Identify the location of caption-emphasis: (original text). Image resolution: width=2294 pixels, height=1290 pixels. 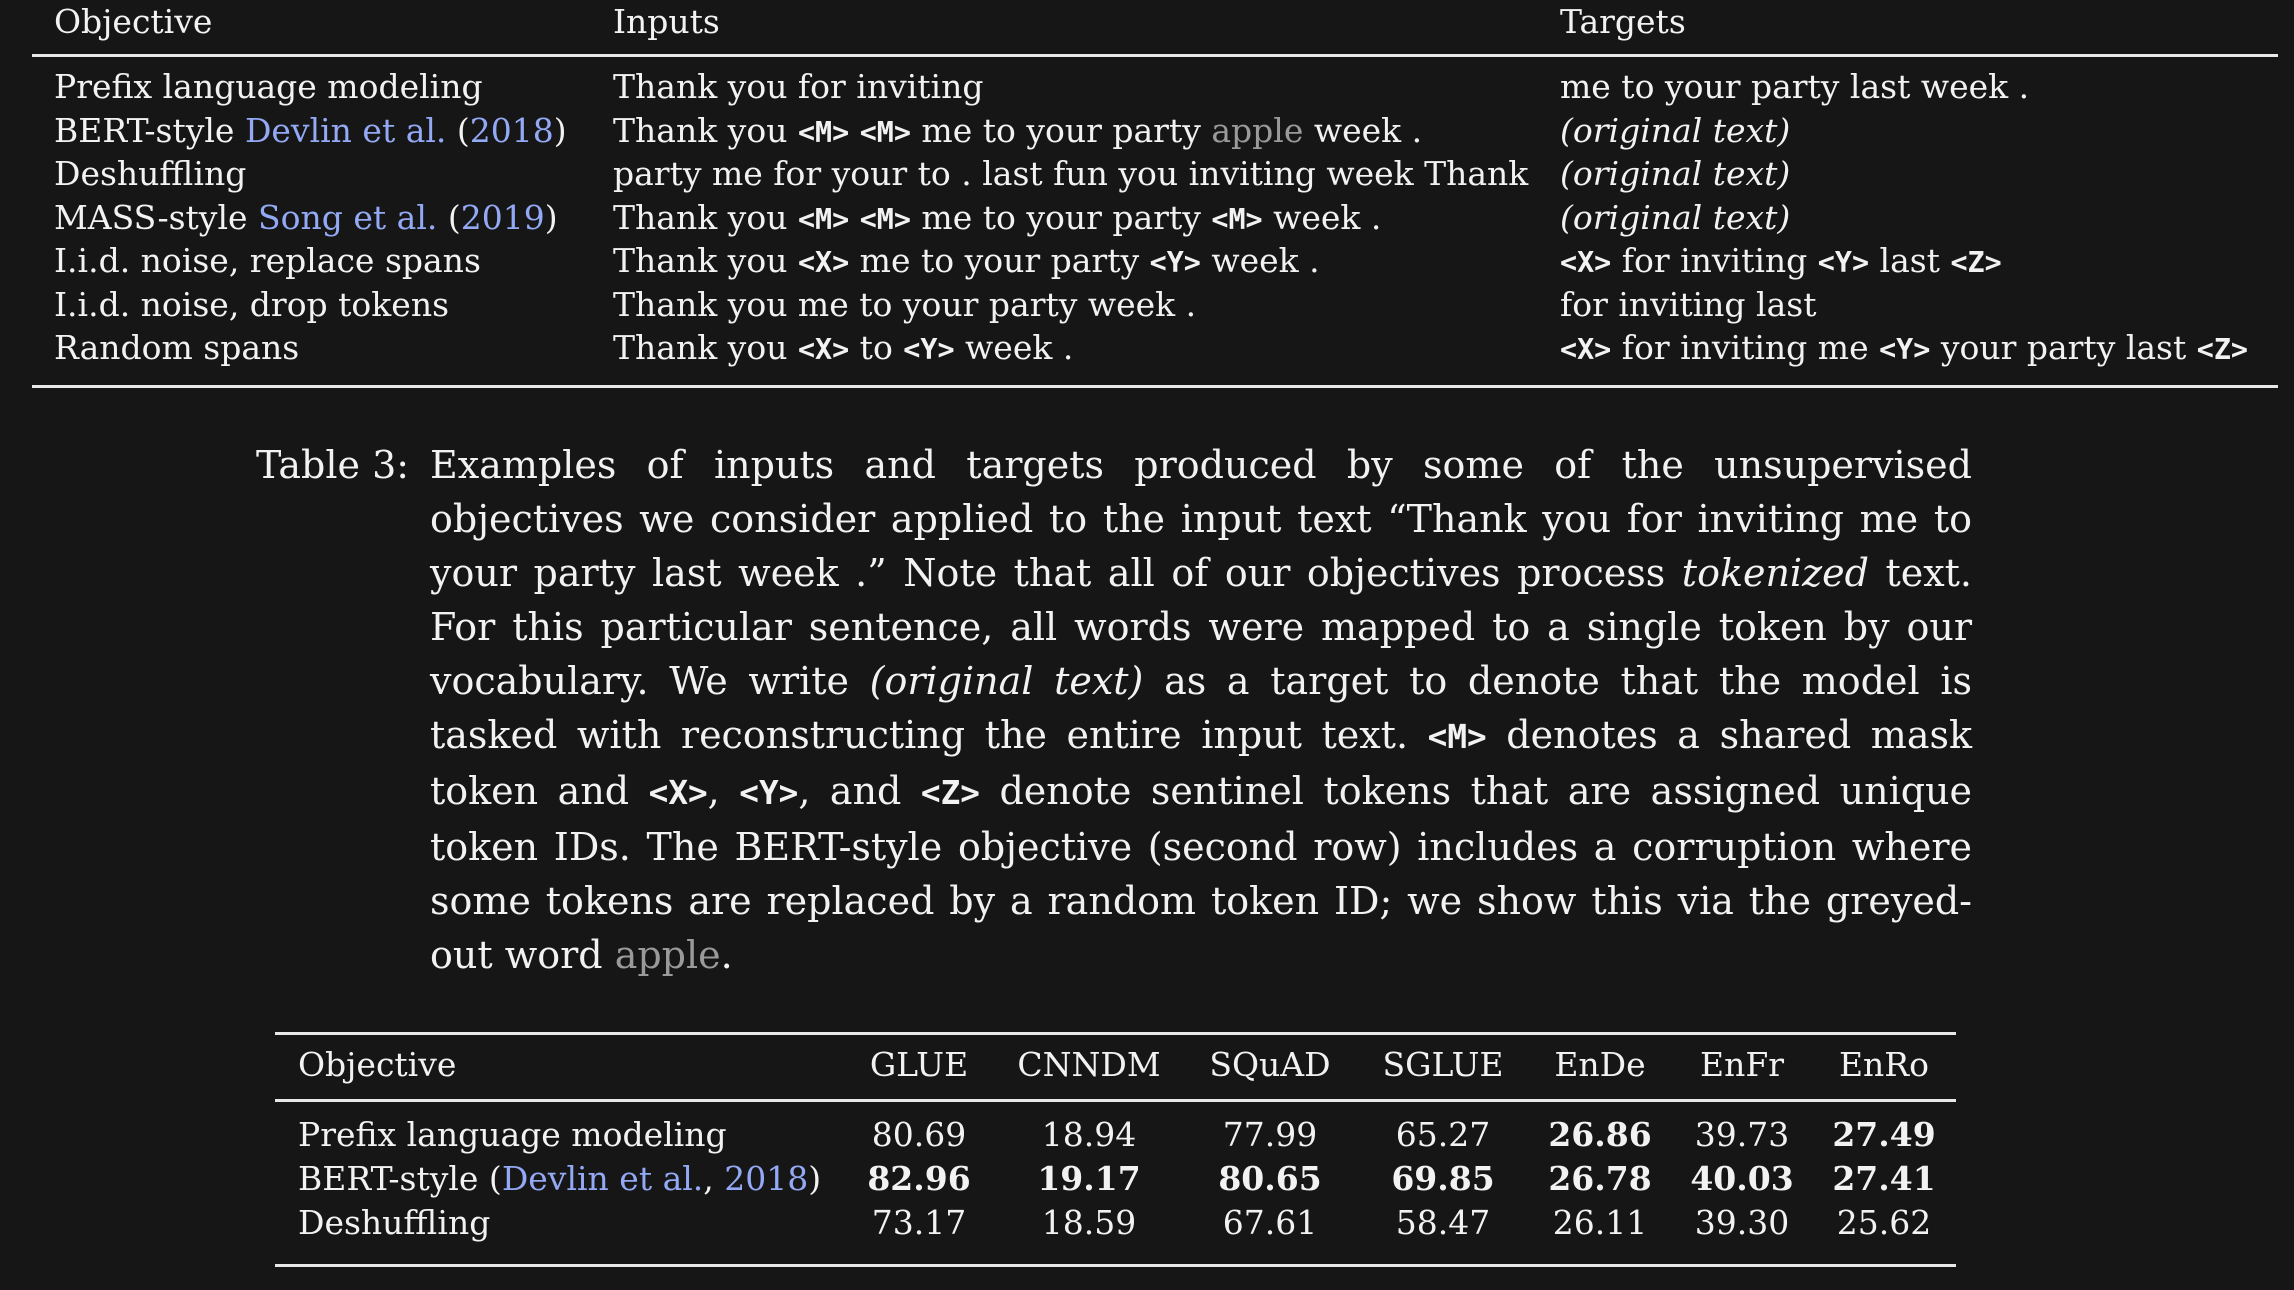
(1006, 681).